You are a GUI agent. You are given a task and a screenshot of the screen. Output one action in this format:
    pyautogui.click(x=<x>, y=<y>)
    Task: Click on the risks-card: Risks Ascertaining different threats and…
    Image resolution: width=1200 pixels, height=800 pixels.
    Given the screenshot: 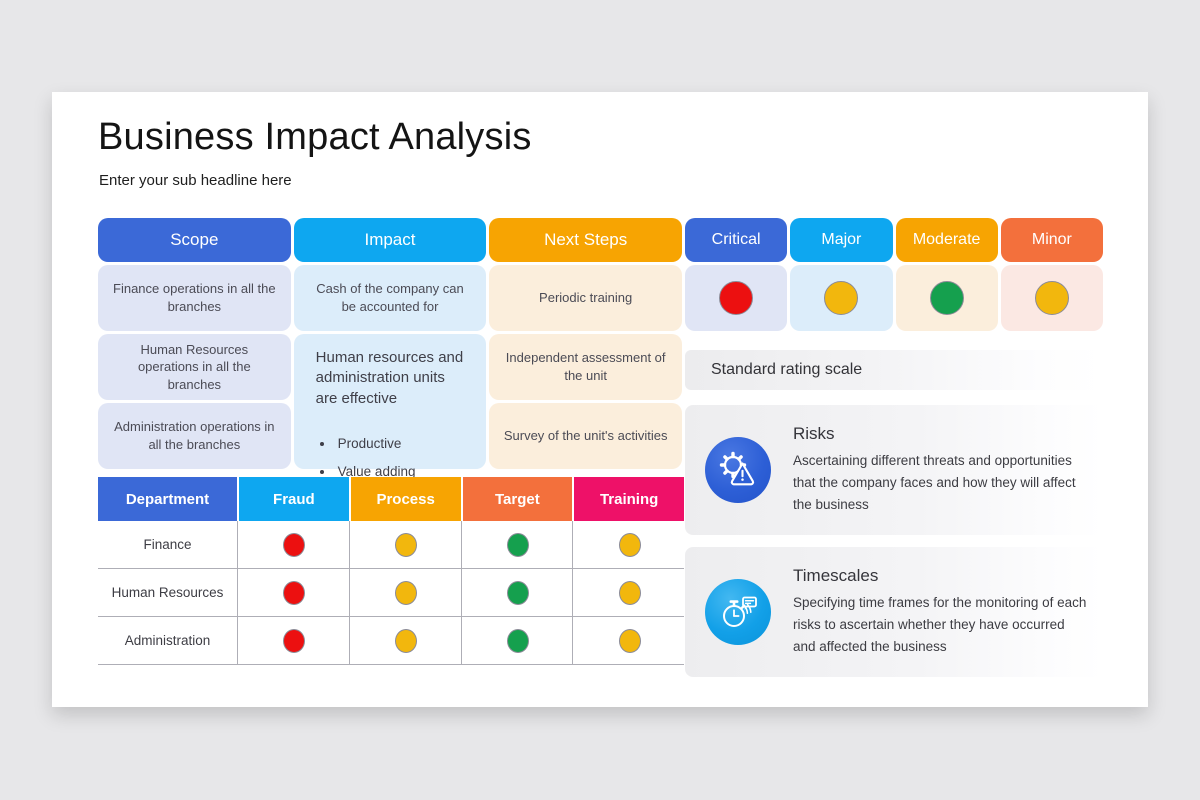 What is the action you would take?
    pyautogui.click(x=894, y=470)
    